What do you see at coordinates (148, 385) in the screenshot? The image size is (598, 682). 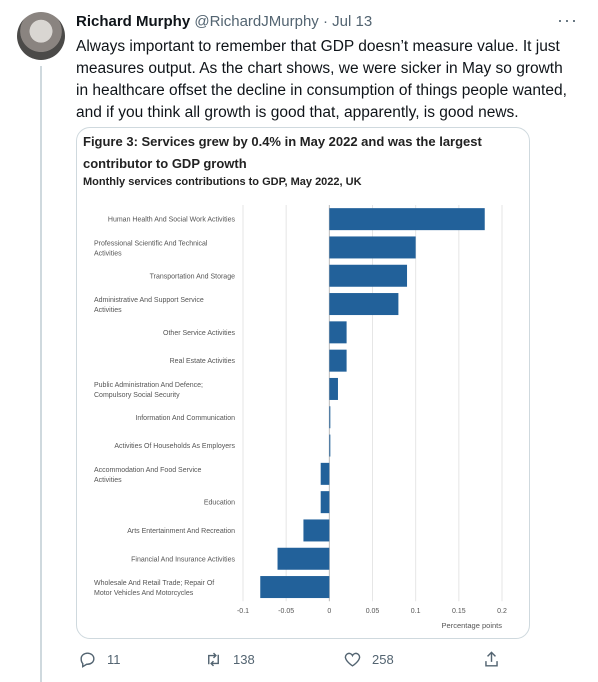 I see `category-label-line: Public Administration And Defence;` at bounding box center [148, 385].